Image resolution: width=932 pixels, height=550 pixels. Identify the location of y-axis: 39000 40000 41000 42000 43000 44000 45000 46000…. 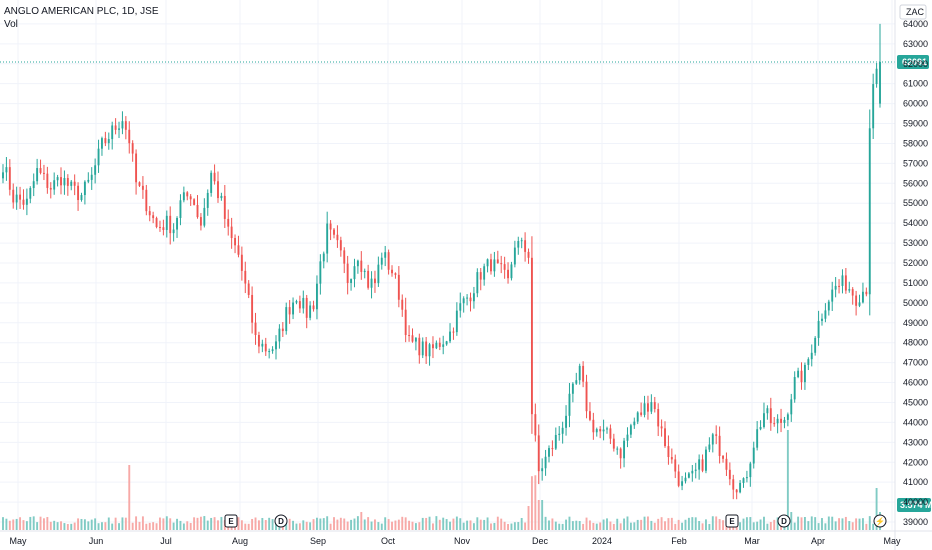
(911, 275).